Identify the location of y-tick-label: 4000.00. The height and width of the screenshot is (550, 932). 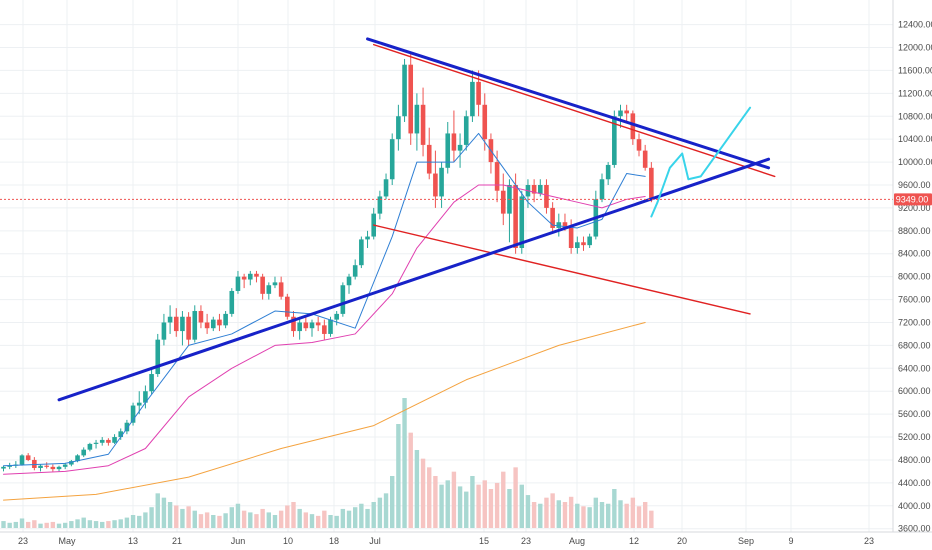
(914, 506).